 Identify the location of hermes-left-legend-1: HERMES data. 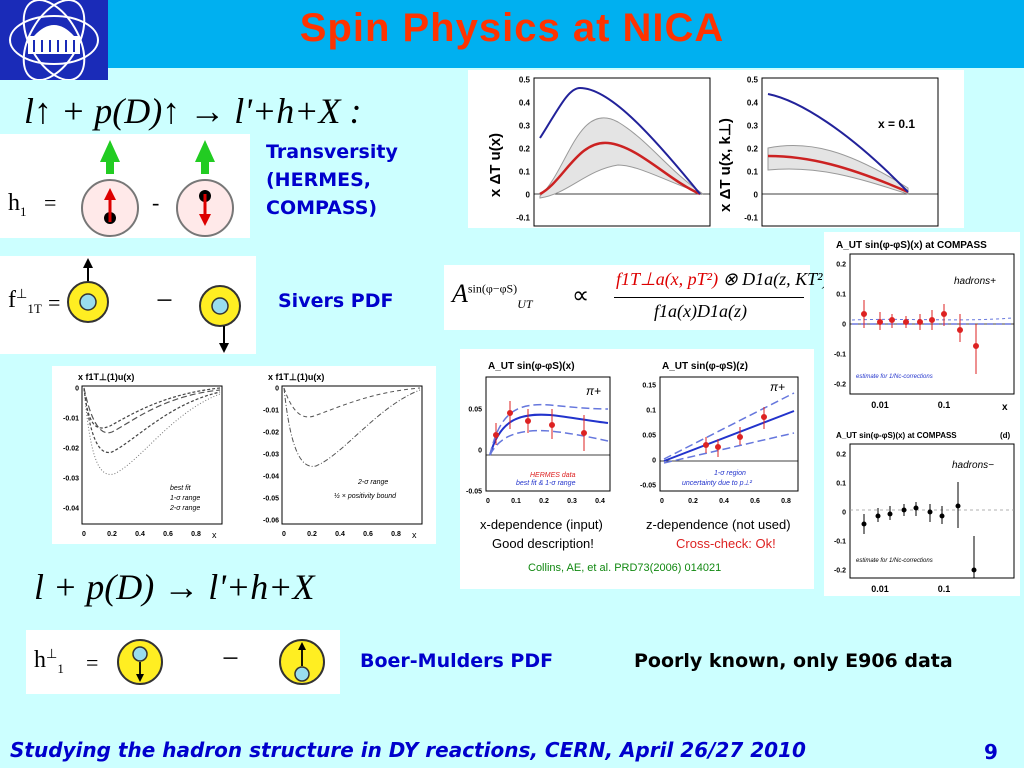
(553, 475).